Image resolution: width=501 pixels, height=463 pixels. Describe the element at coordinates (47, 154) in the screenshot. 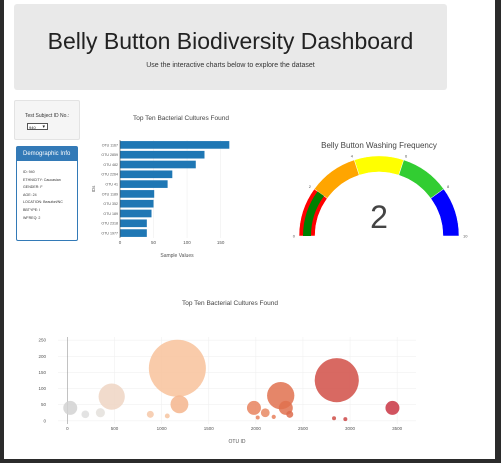

I see `demographic-panel-title: Demographic Info` at that location.